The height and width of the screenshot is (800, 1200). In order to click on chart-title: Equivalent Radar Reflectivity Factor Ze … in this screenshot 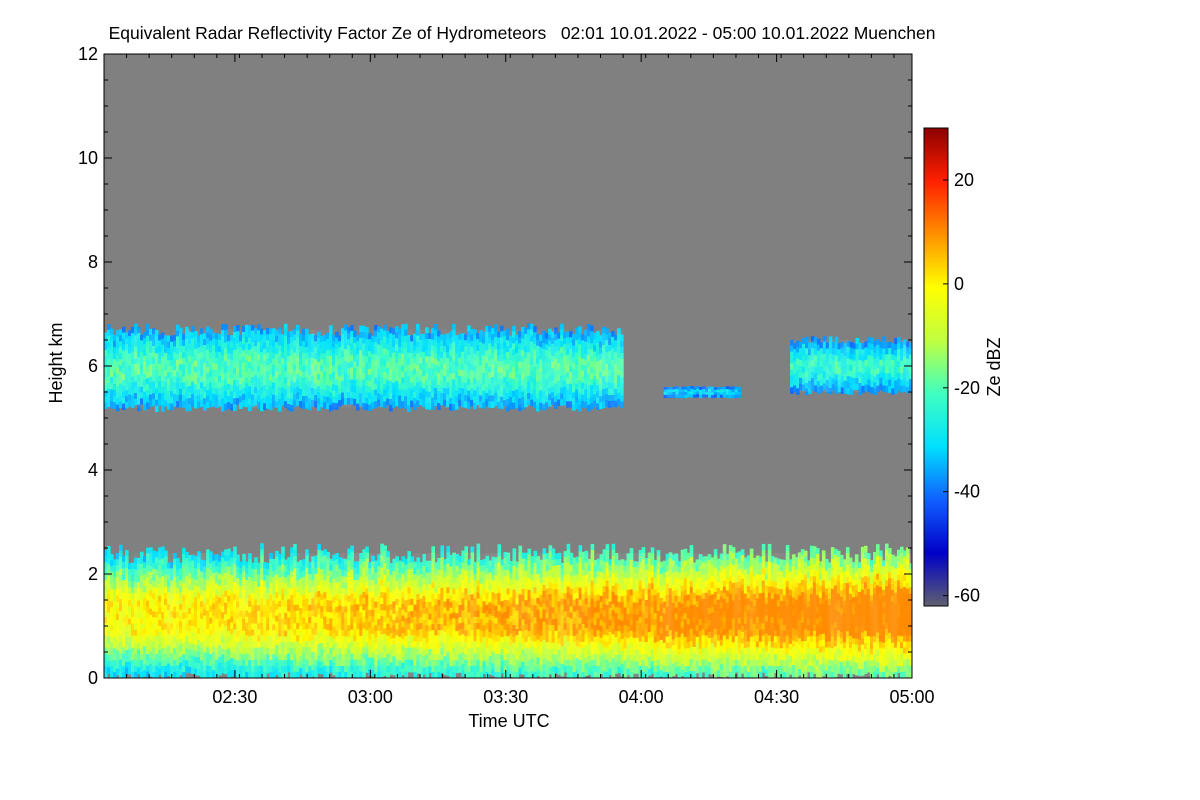, I will do `click(522, 33)`.